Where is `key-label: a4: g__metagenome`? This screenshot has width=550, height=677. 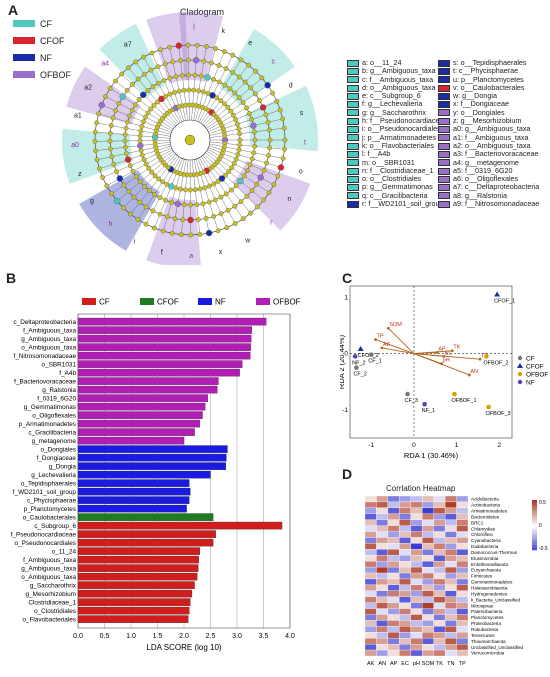 key-label: a4: g__metagenome is located at coordinates (486, 162).